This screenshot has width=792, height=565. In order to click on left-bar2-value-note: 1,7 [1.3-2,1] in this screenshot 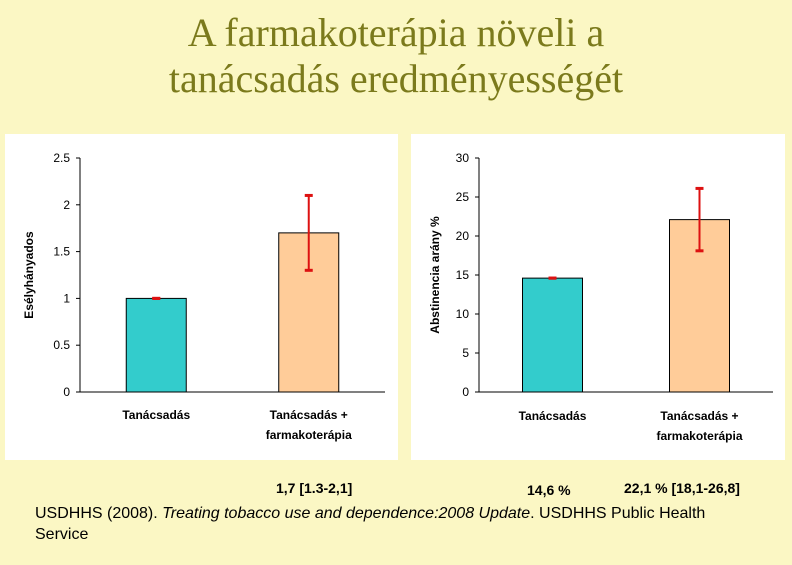, I will do `click(314, 488)`.